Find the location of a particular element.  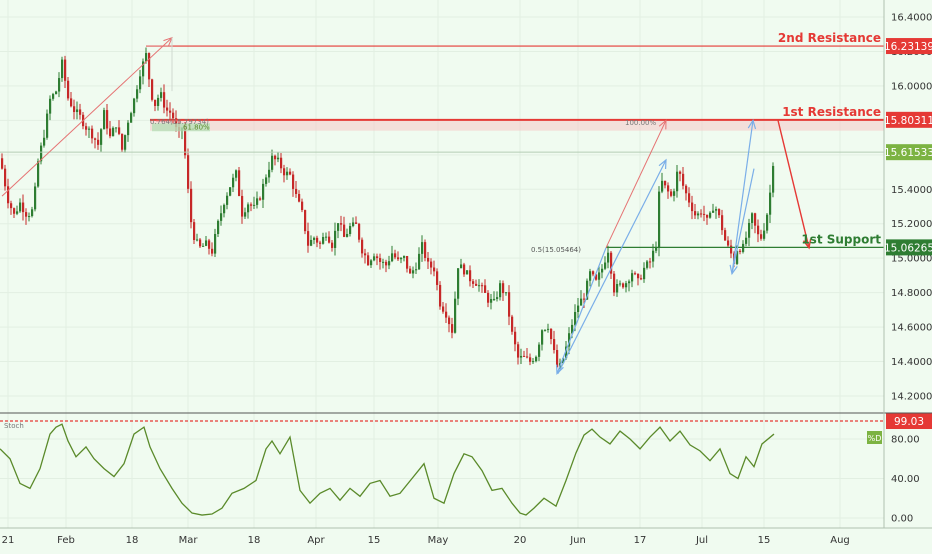

level-value-badge is located at coordinates (909, 247).